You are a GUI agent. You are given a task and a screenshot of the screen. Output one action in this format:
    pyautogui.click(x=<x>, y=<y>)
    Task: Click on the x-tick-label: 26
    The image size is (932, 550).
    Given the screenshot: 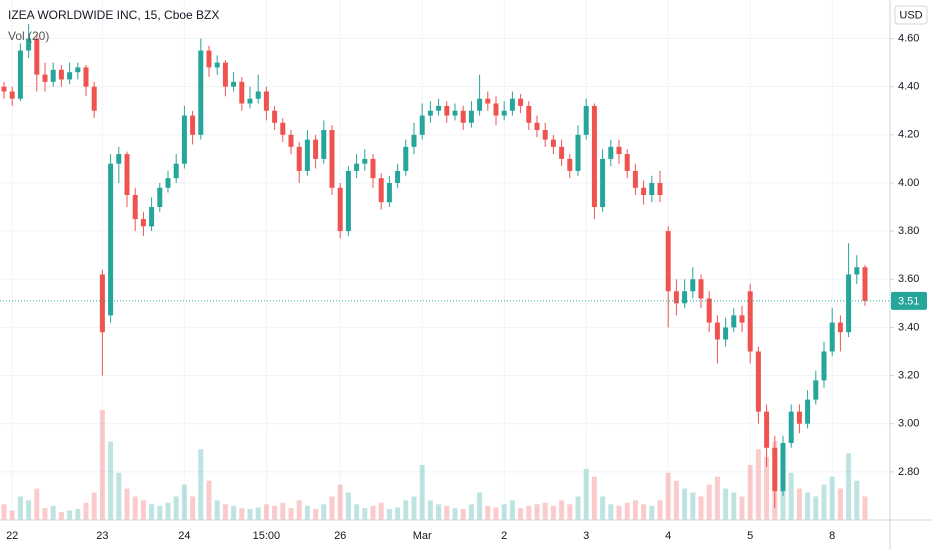 What is the action you would take?
    pyautogui.click(x=340, y=536)
    